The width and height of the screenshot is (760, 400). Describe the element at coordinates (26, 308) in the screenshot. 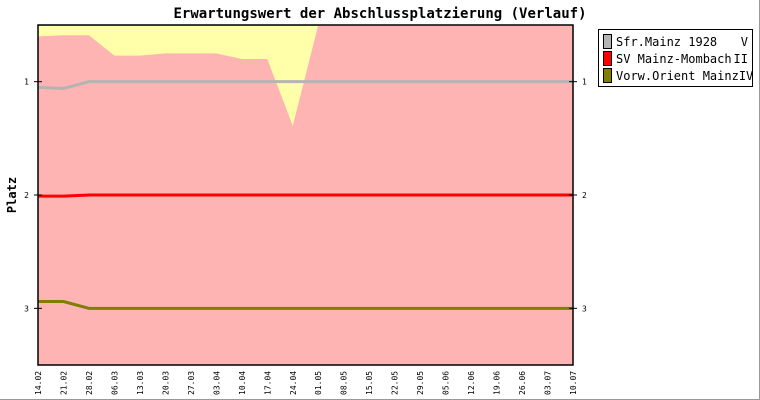

I see `y-tick-label-left: 3` at that location.